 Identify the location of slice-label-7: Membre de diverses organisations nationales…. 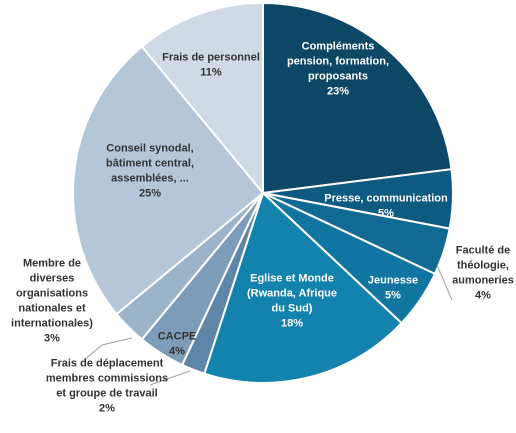
(52, 301).